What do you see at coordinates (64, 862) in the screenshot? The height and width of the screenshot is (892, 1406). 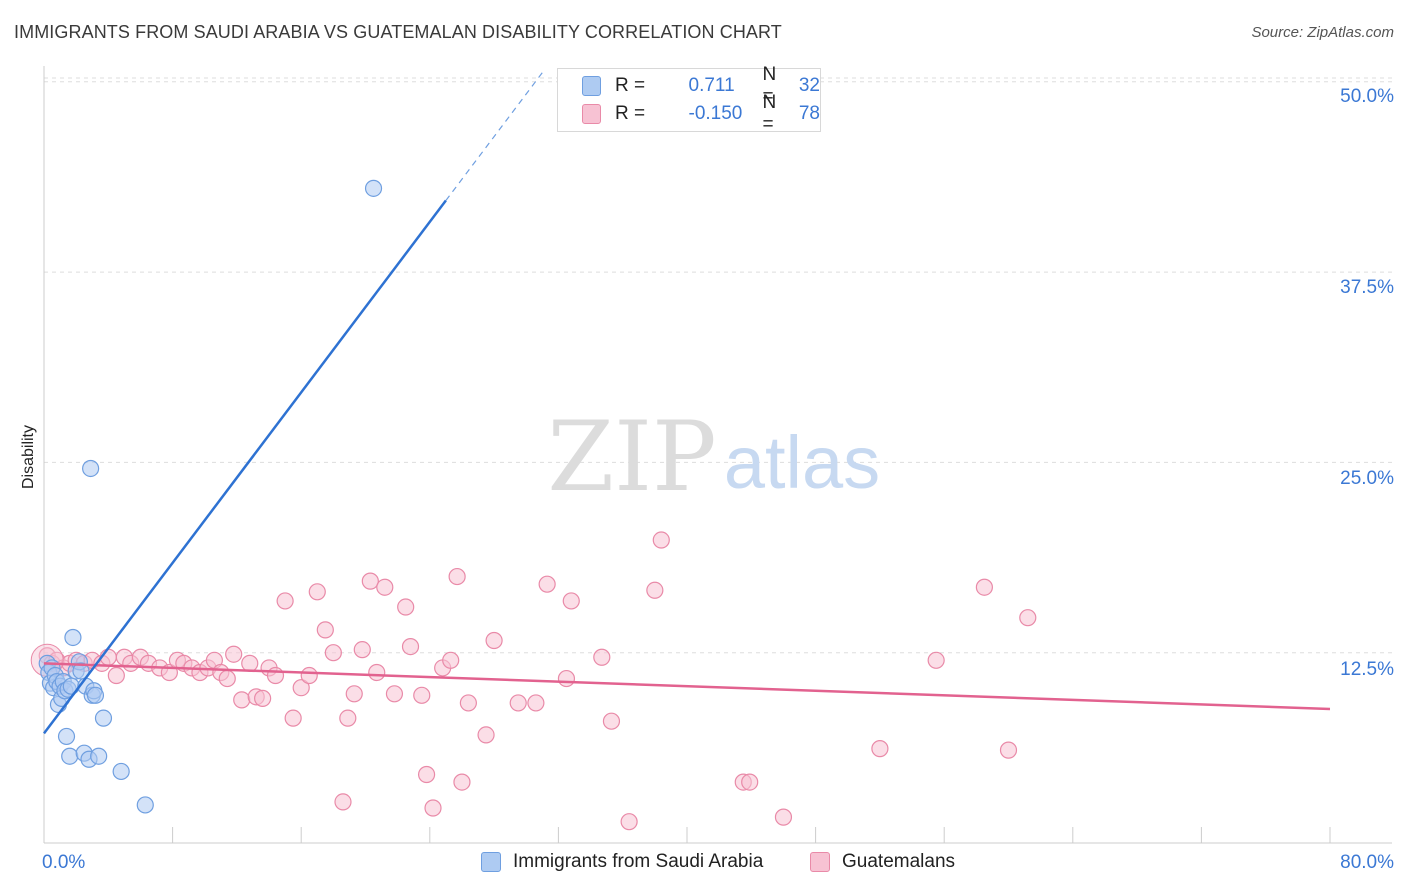 I see `x-tick-label-min: 0.0%` at bounding box center [64, 862].